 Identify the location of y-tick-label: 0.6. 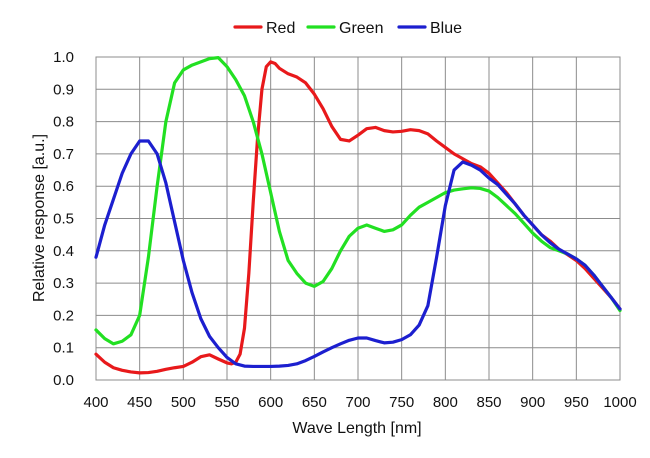
(63, 186).